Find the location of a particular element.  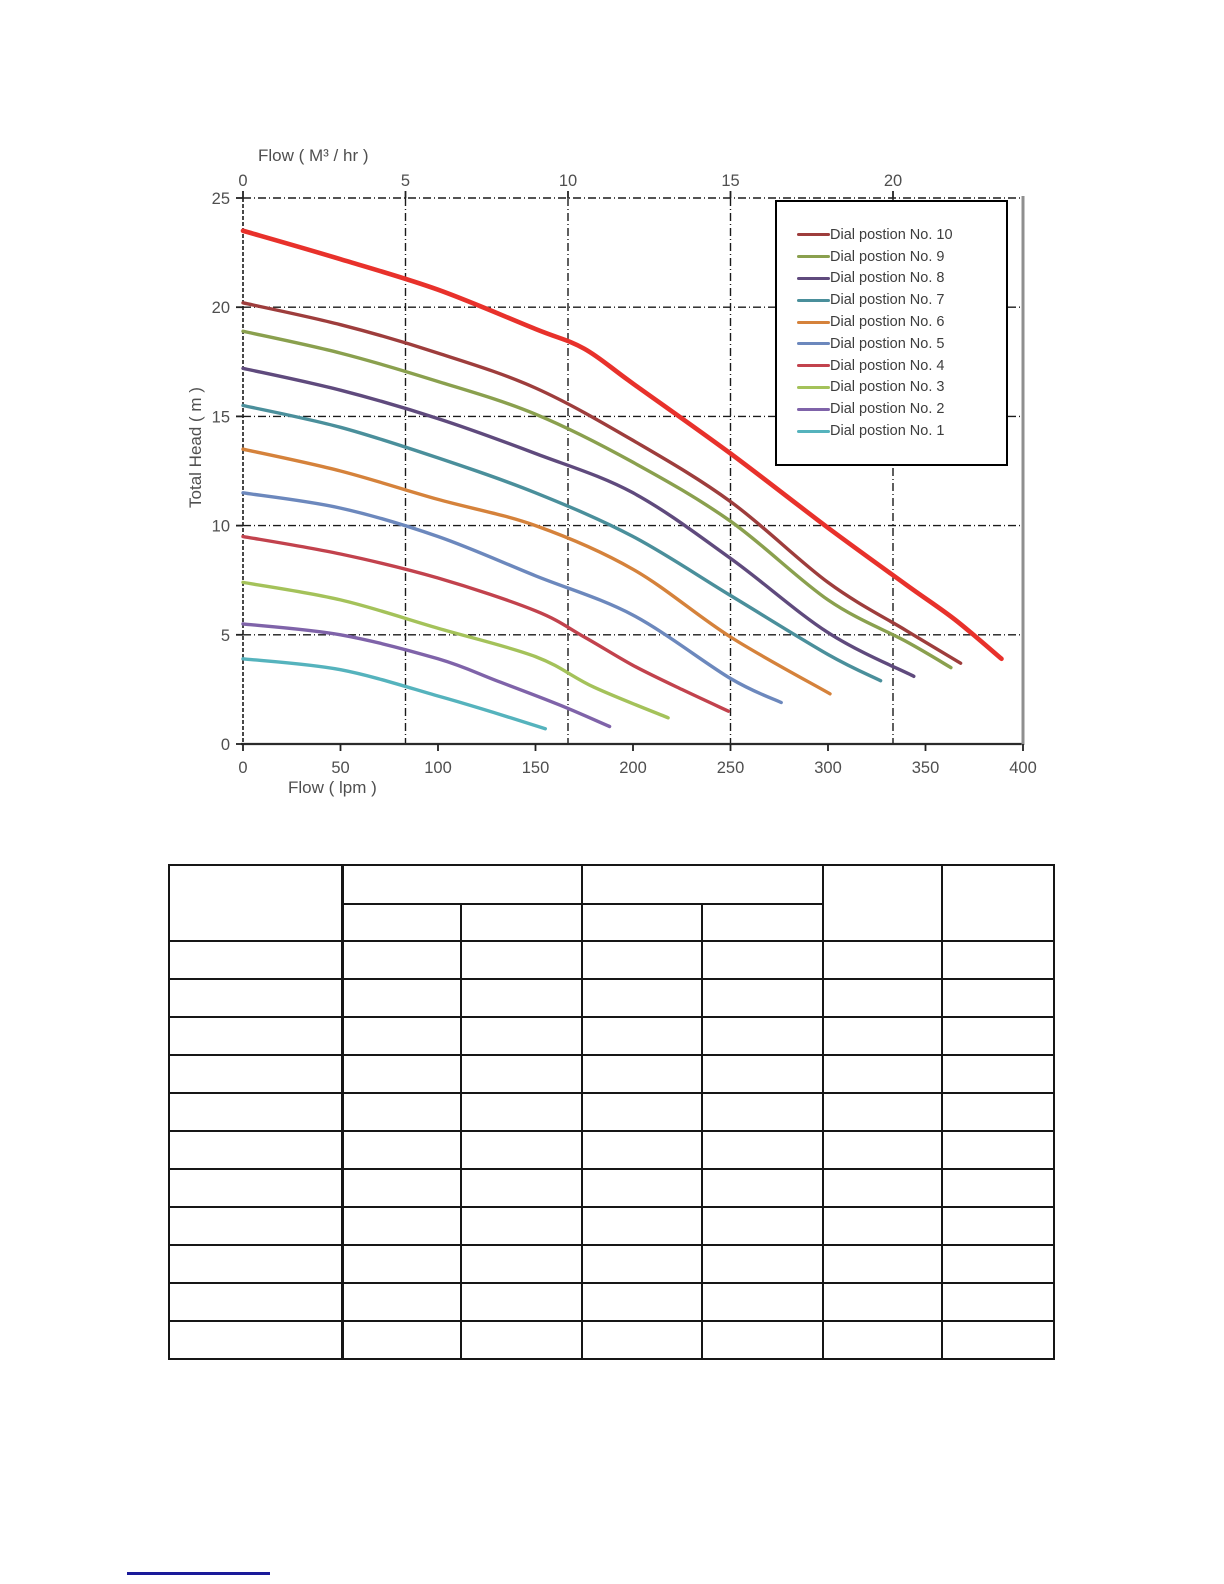

y-tick-label: 15 is located at coordinates (221, 417).